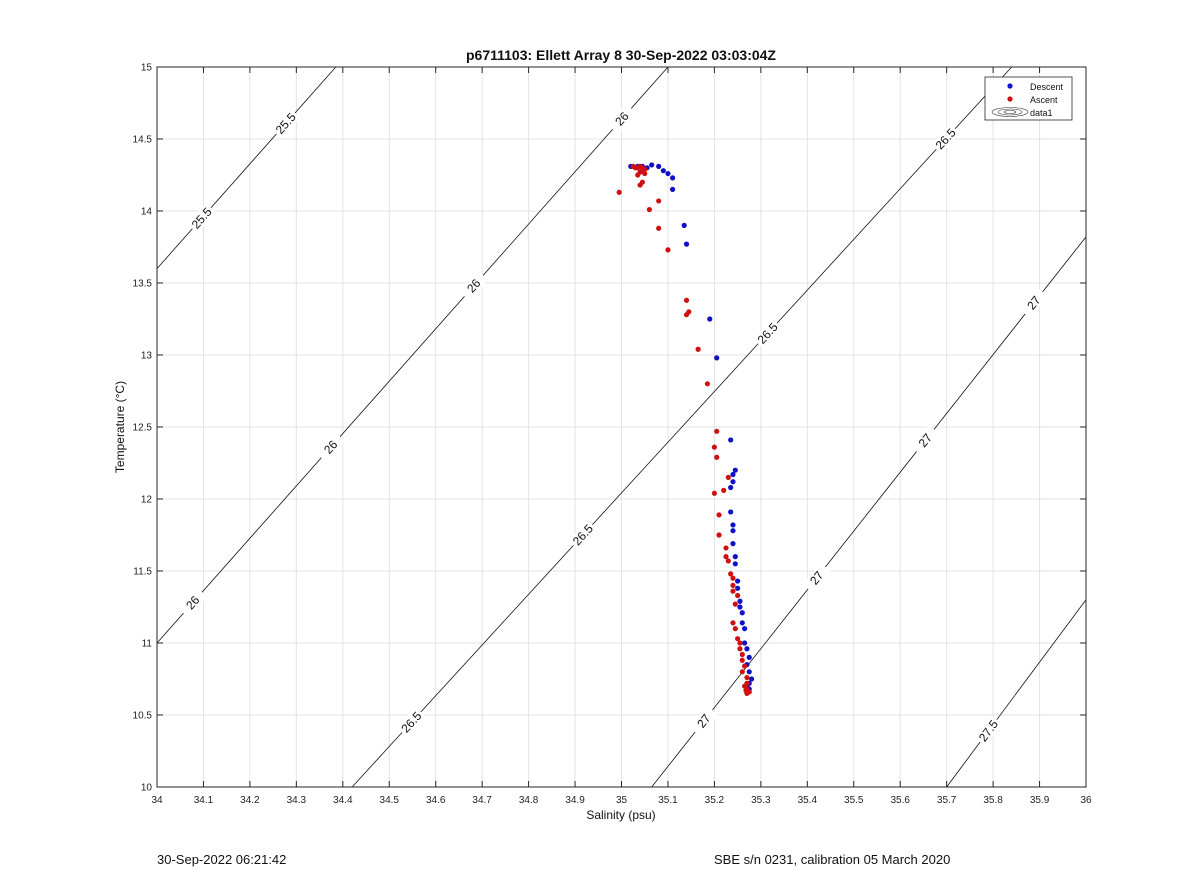 This screenshot has height=885, width=1200. I want to click on legend-label-ascent: Ascent, so click(1044, 100).